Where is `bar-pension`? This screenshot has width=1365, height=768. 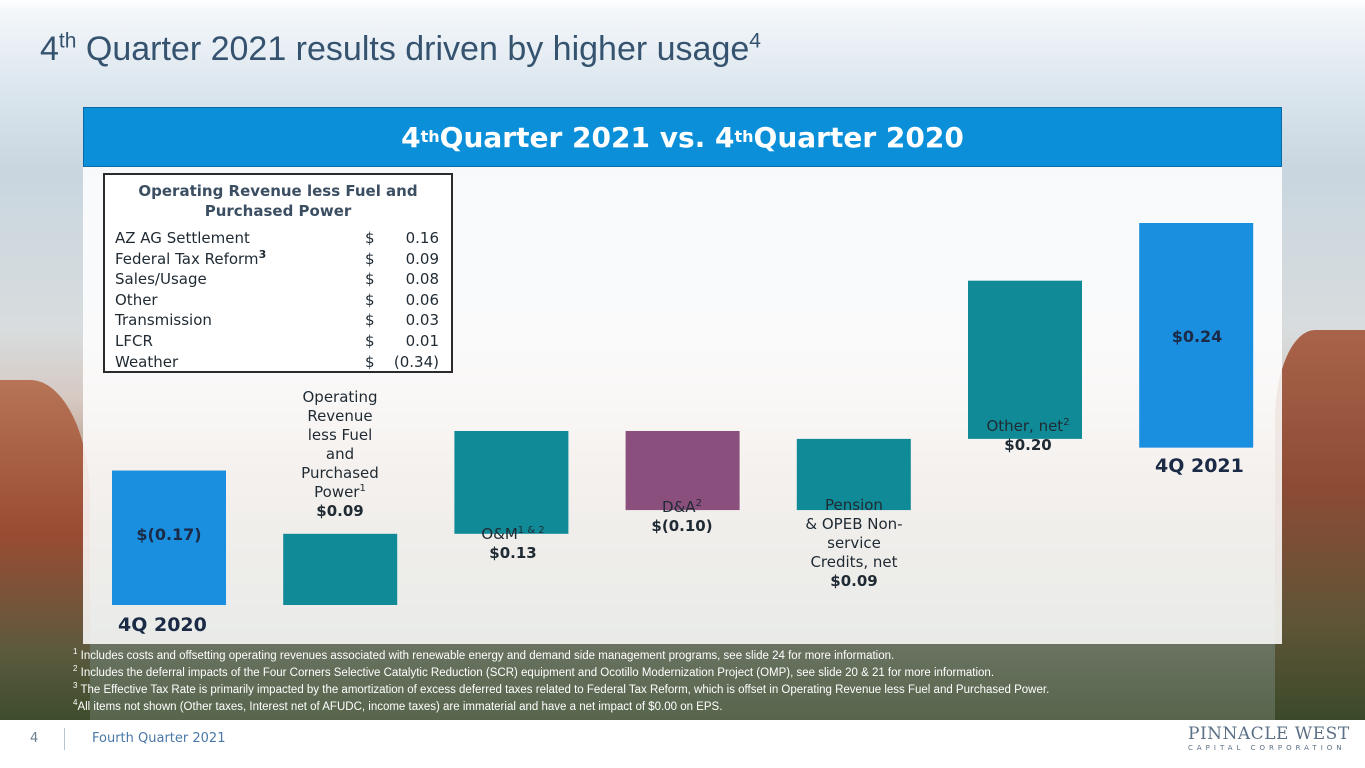 bar-pension is located at coordinates (853, 474).